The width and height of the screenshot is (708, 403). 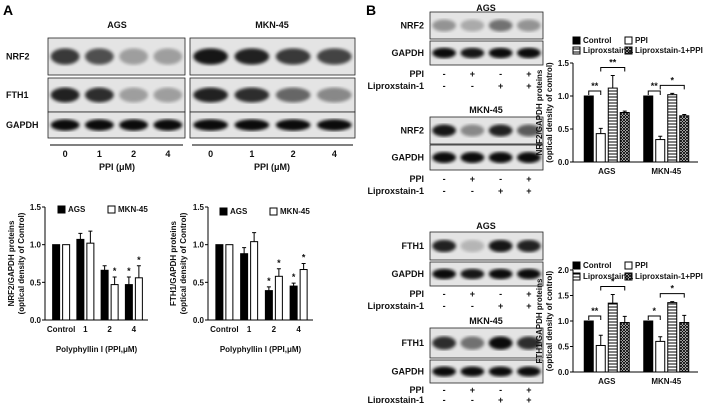 I want to click on y-tick-label: 0.0, so click(x=564, y=162).